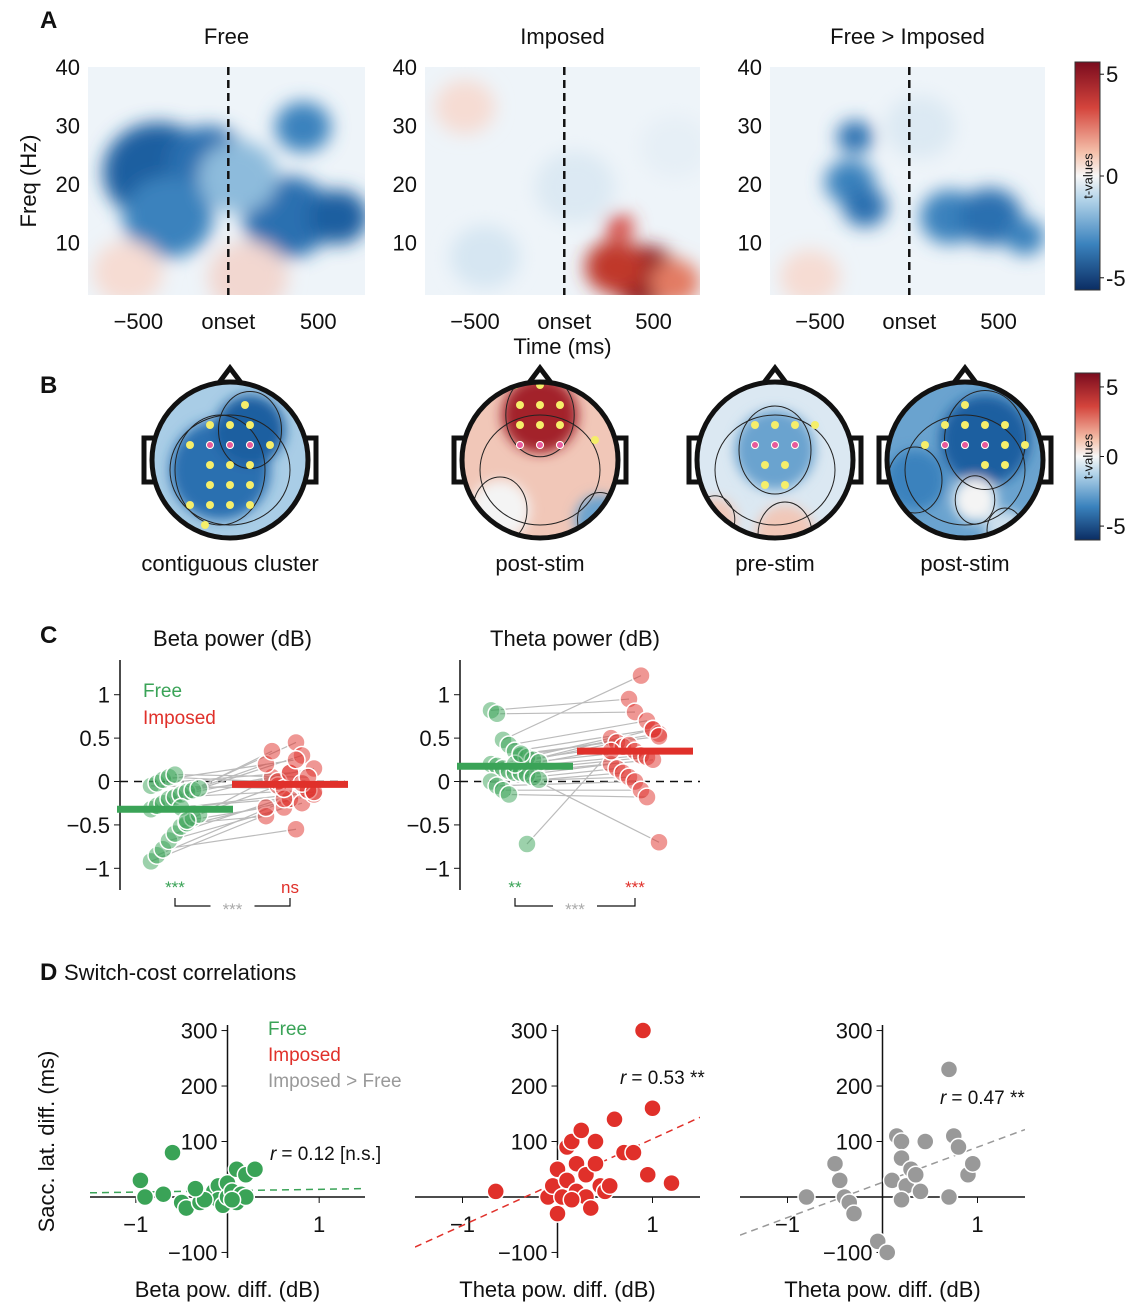 The height and width of the screenshot is (1314, 1131). Describe the element at coordinates (653, 321) in the screenshot. I see `x-tick-label: 500` at that location.